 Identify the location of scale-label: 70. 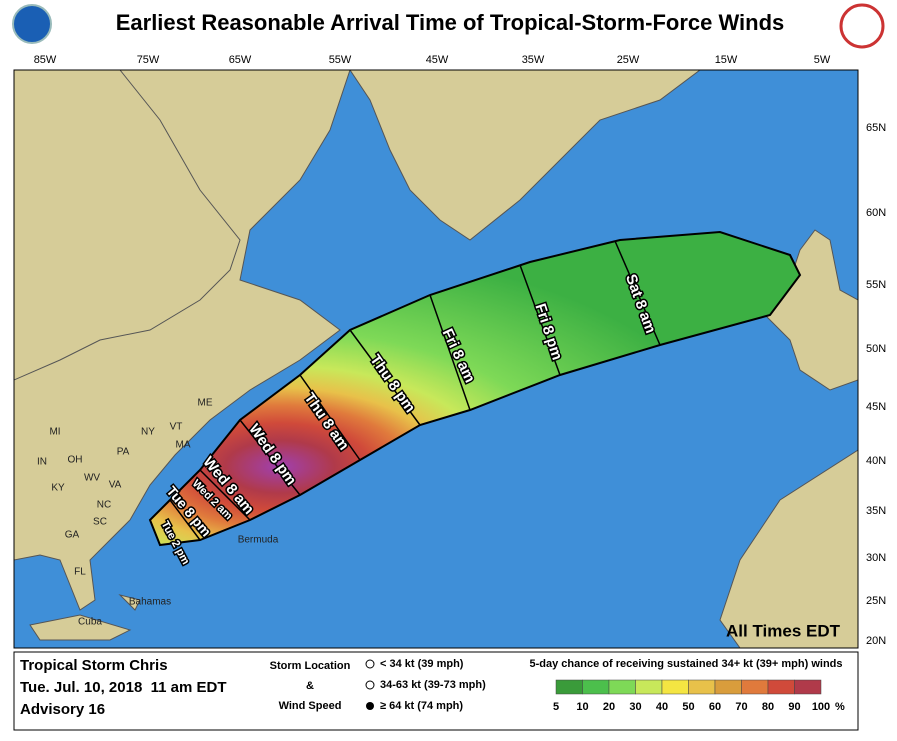
(741, 707).